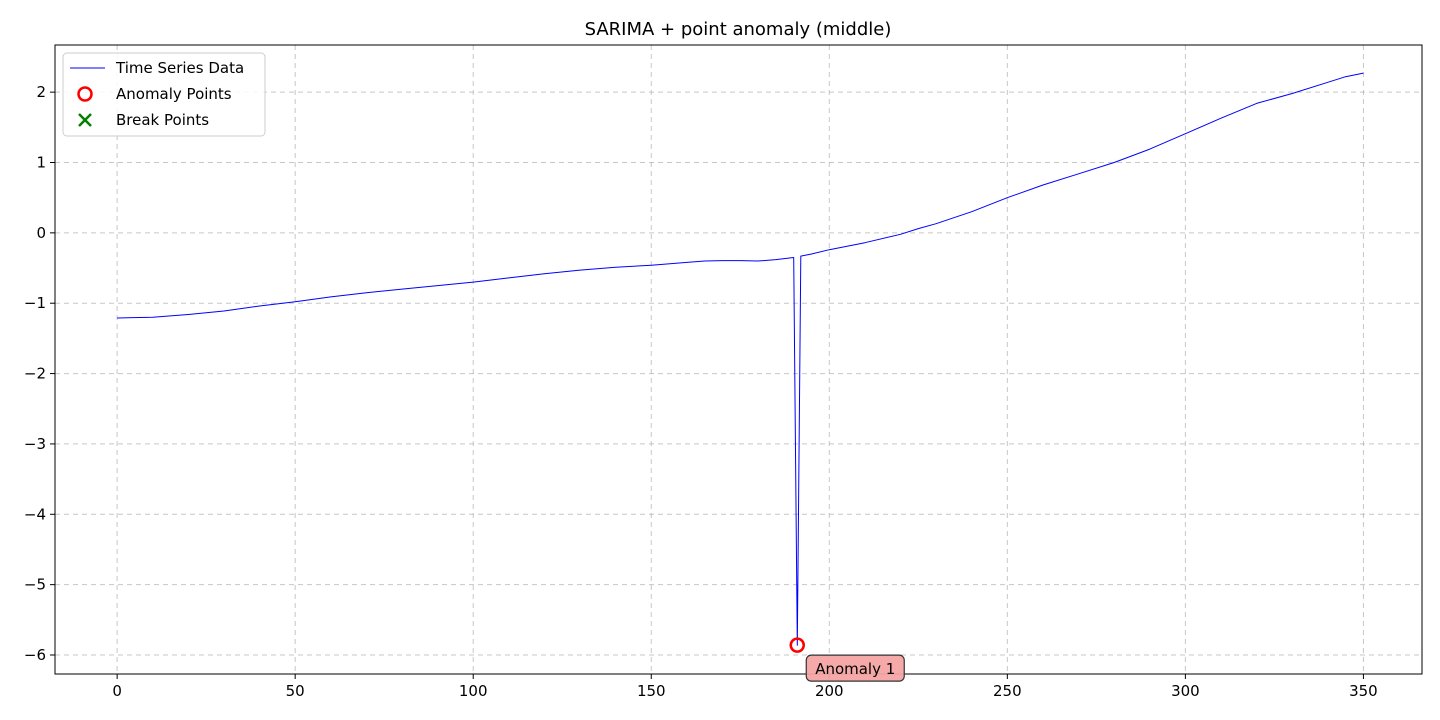 Image resolution: width=1440 pixels, height=720 pixels. Describe the element at coordinates (35, 585) in the screenshot. I see `y-tick-label: −5` at that location.